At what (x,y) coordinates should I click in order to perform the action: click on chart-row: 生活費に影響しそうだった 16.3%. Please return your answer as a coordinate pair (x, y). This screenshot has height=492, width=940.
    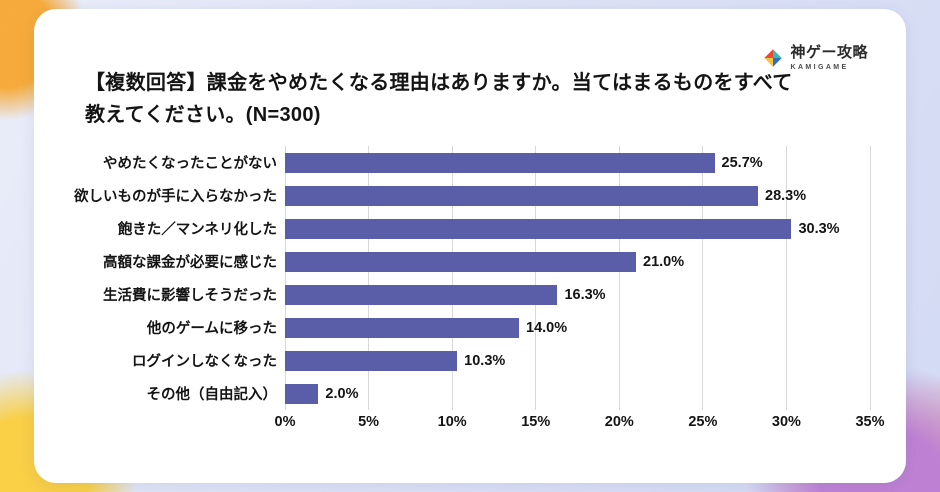
    Looking at the image, I should click on (460, 294).